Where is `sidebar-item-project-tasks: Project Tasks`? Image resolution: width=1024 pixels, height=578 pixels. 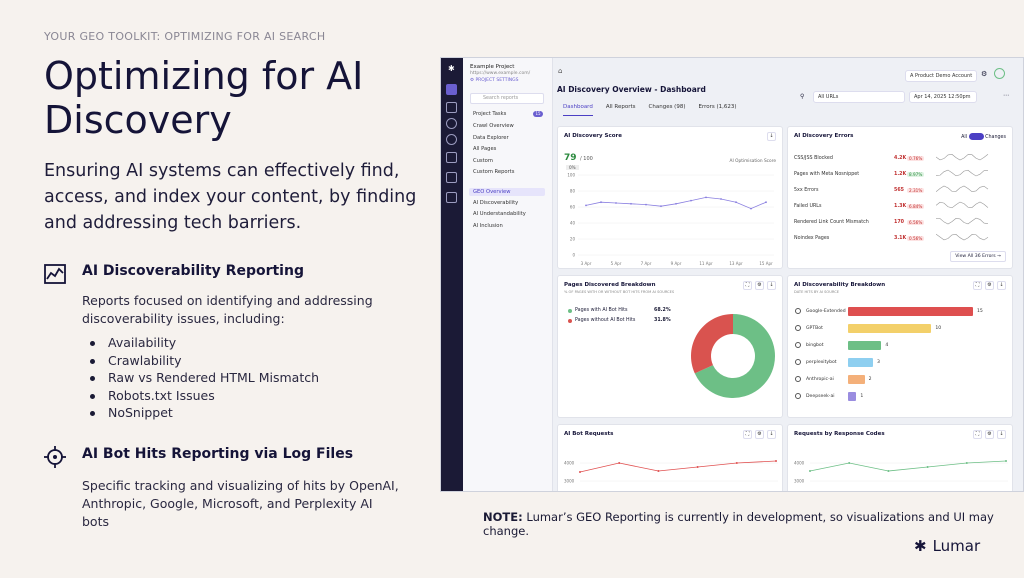
sidebar-item-project-tasks: Project Tasks is located at coordinates (490, 114).